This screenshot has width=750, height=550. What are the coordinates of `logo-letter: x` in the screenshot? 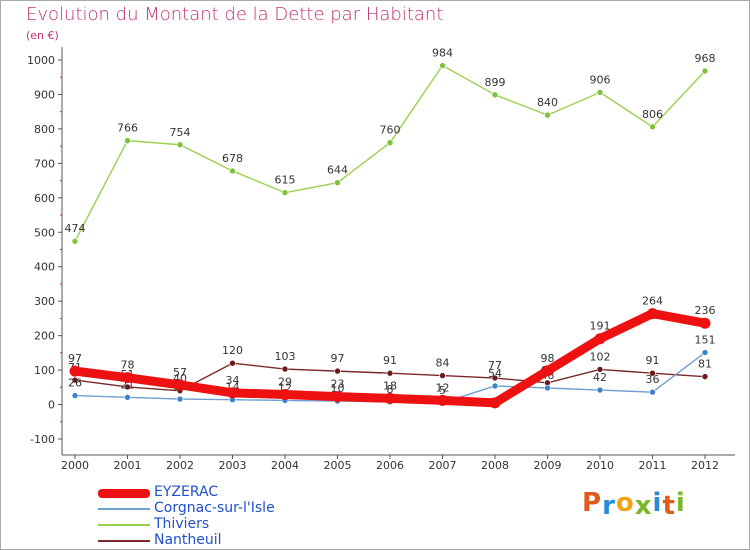 It's located at (643, 506).